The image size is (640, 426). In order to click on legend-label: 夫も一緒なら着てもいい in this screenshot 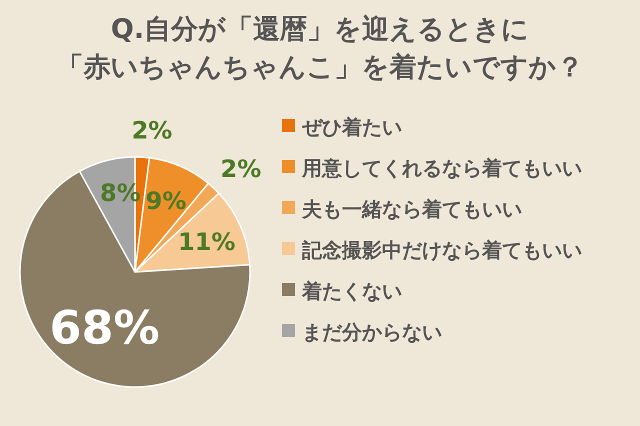, I will do `click(411, 209)`.